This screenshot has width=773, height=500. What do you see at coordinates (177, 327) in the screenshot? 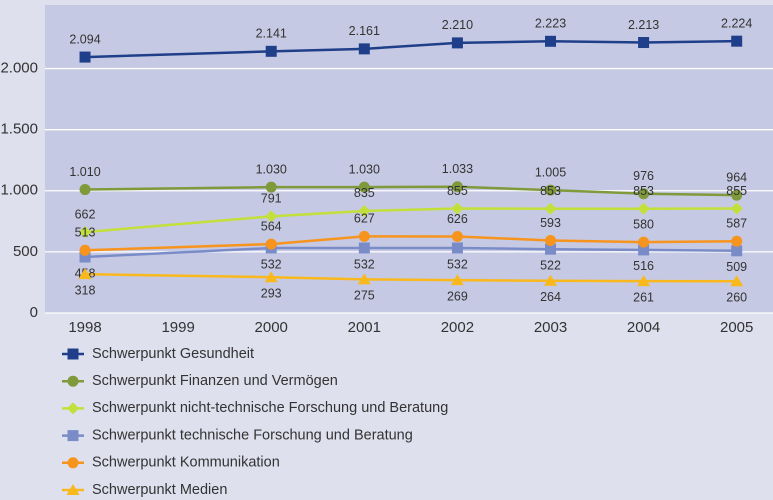
I see `x-tick-label: 1999` at bounding box center [177, 327].